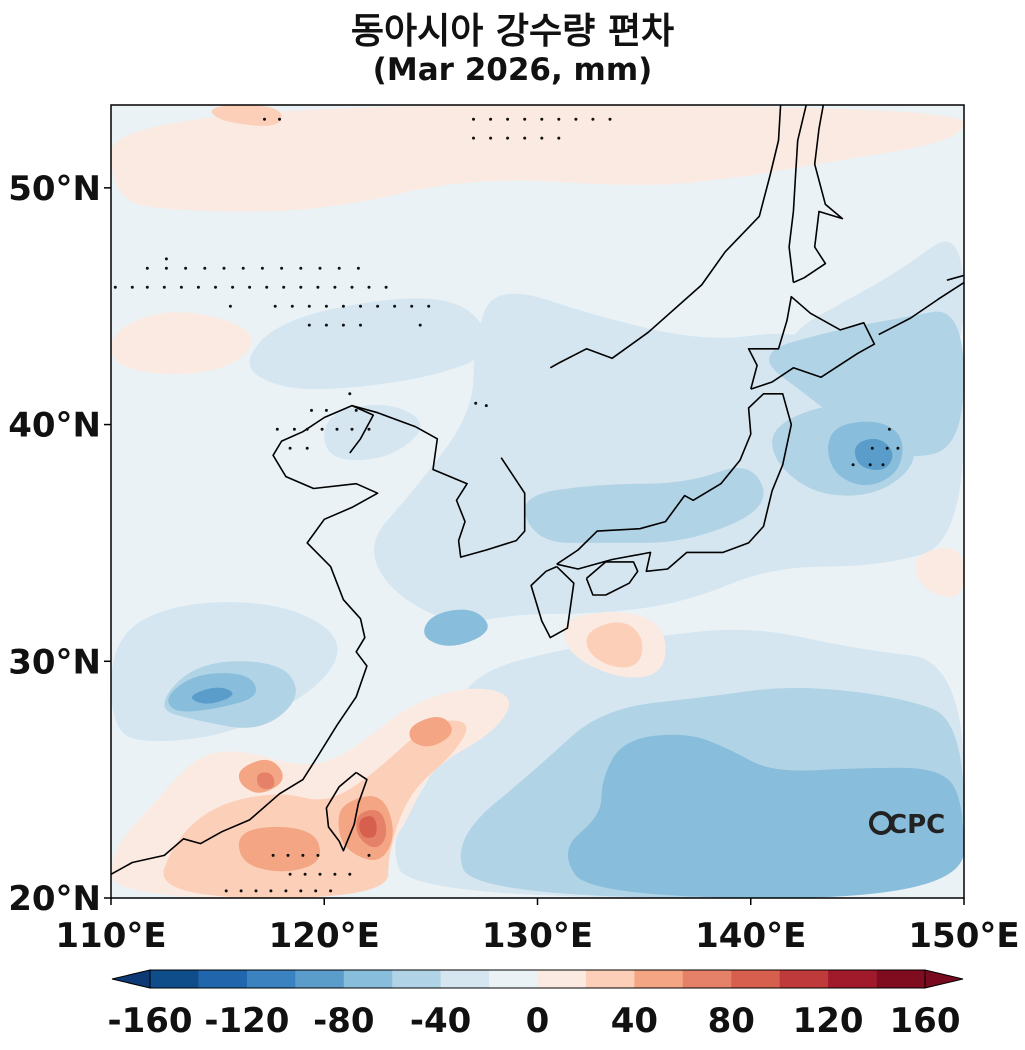  Describe the element at coordinates (149, 1021) in the screenshot. I see `colorbar-tick-label: -160` at that location.